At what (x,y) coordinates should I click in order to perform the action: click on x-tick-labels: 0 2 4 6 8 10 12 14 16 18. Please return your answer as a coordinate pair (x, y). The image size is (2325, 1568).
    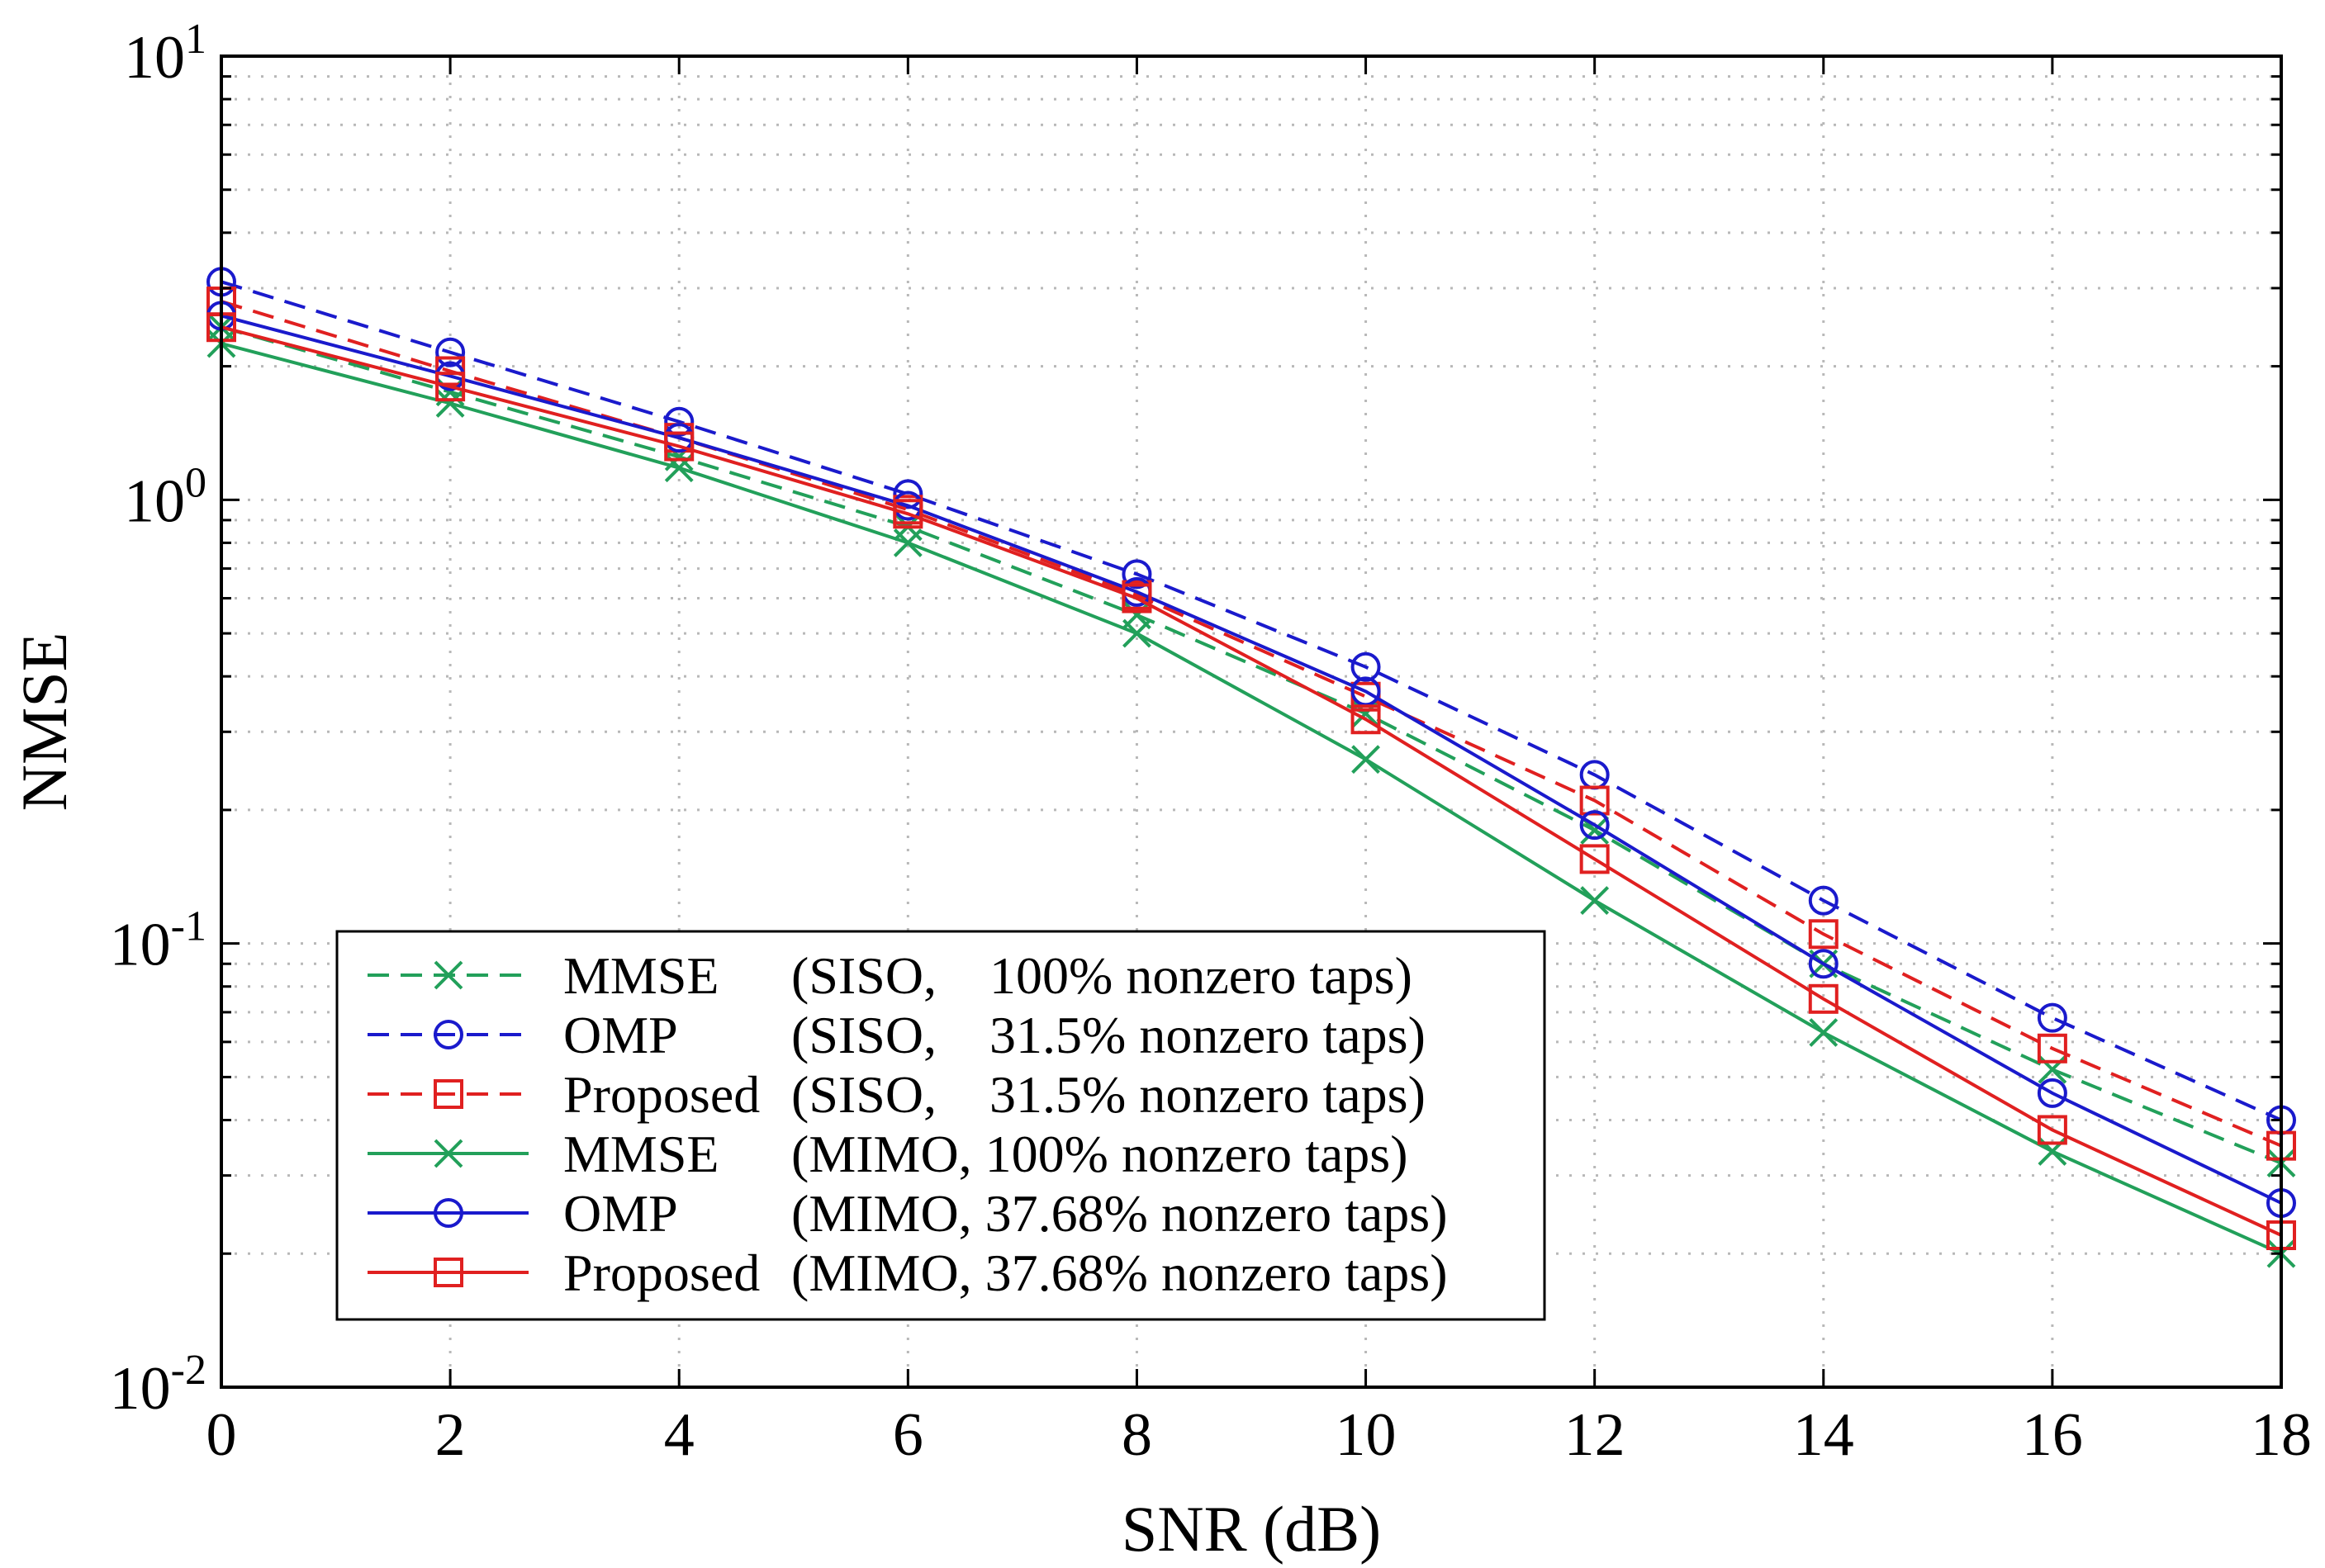
    Looking at the image, I should click on (1259, 1435).